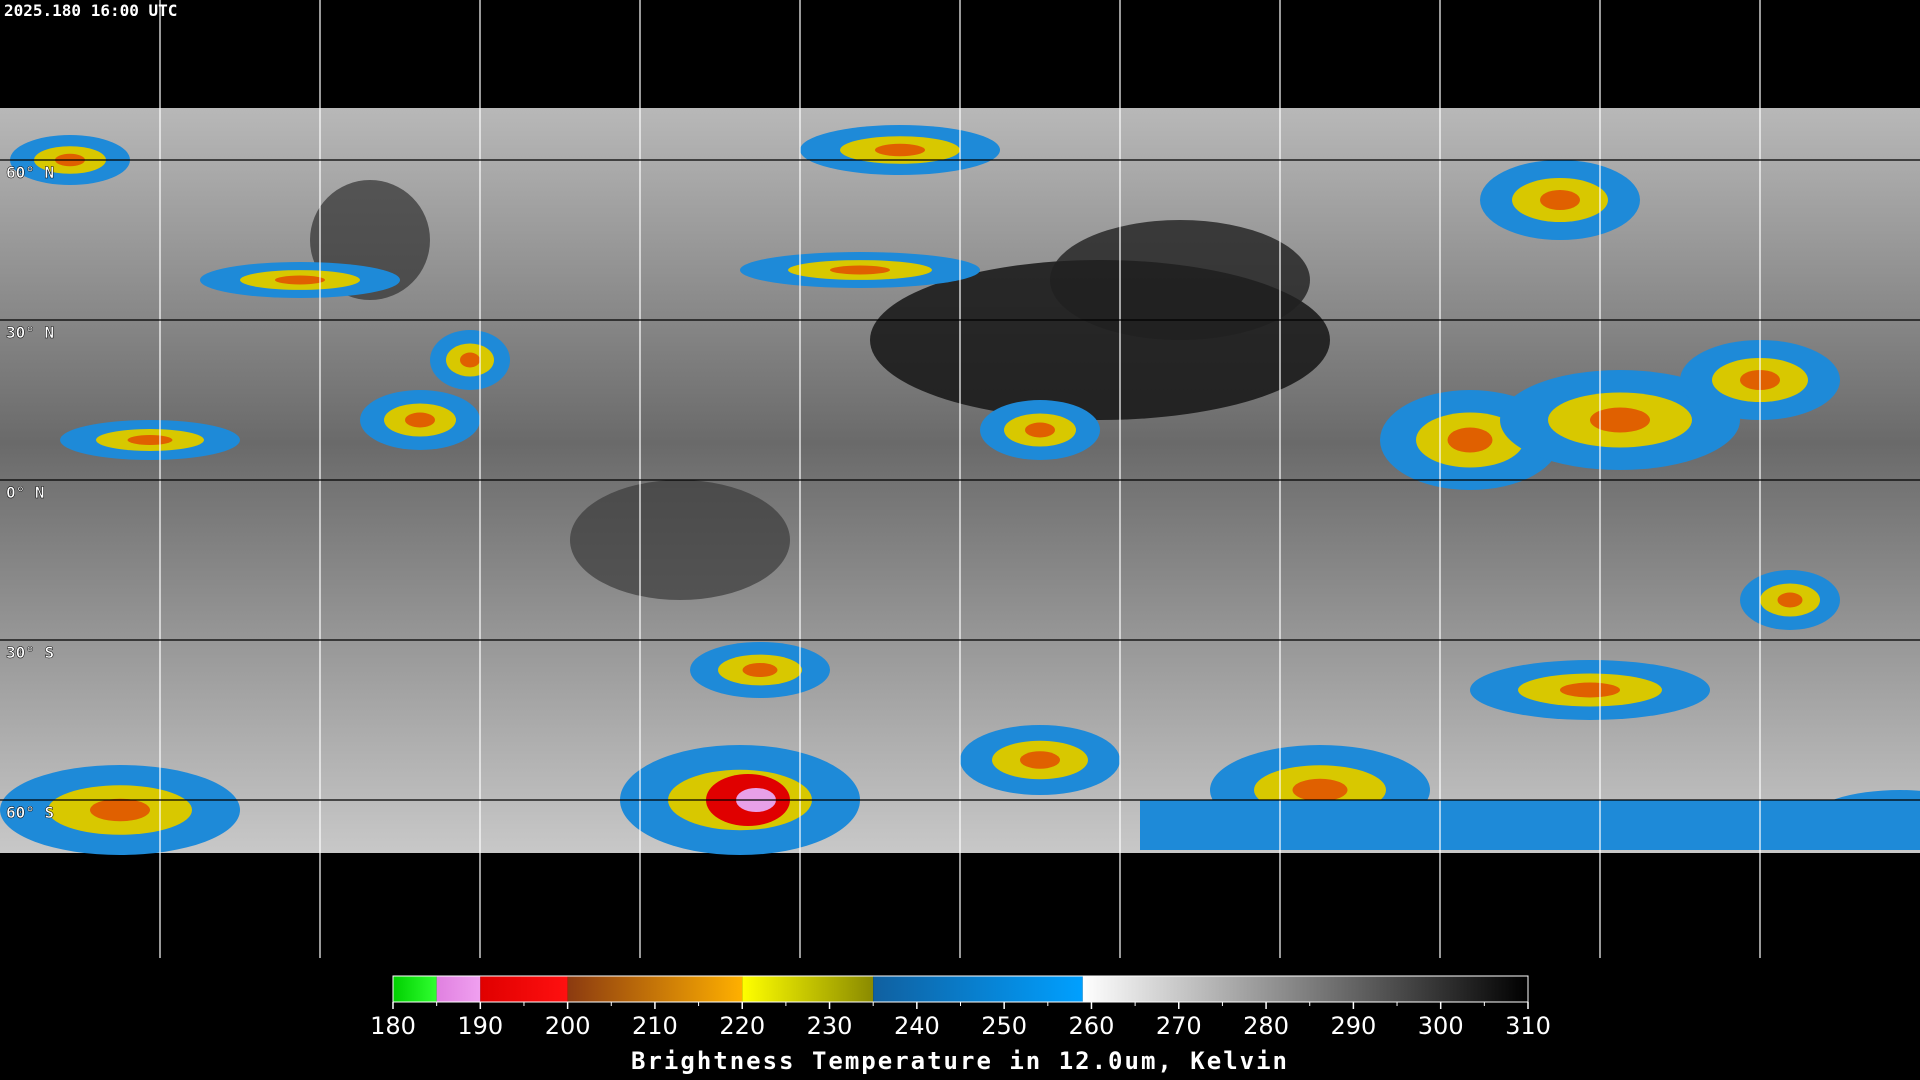 The height and width of the screenshot is (1080, 1920). I want to click on colorbar-tick-label: 250, so click(1004, 1026).